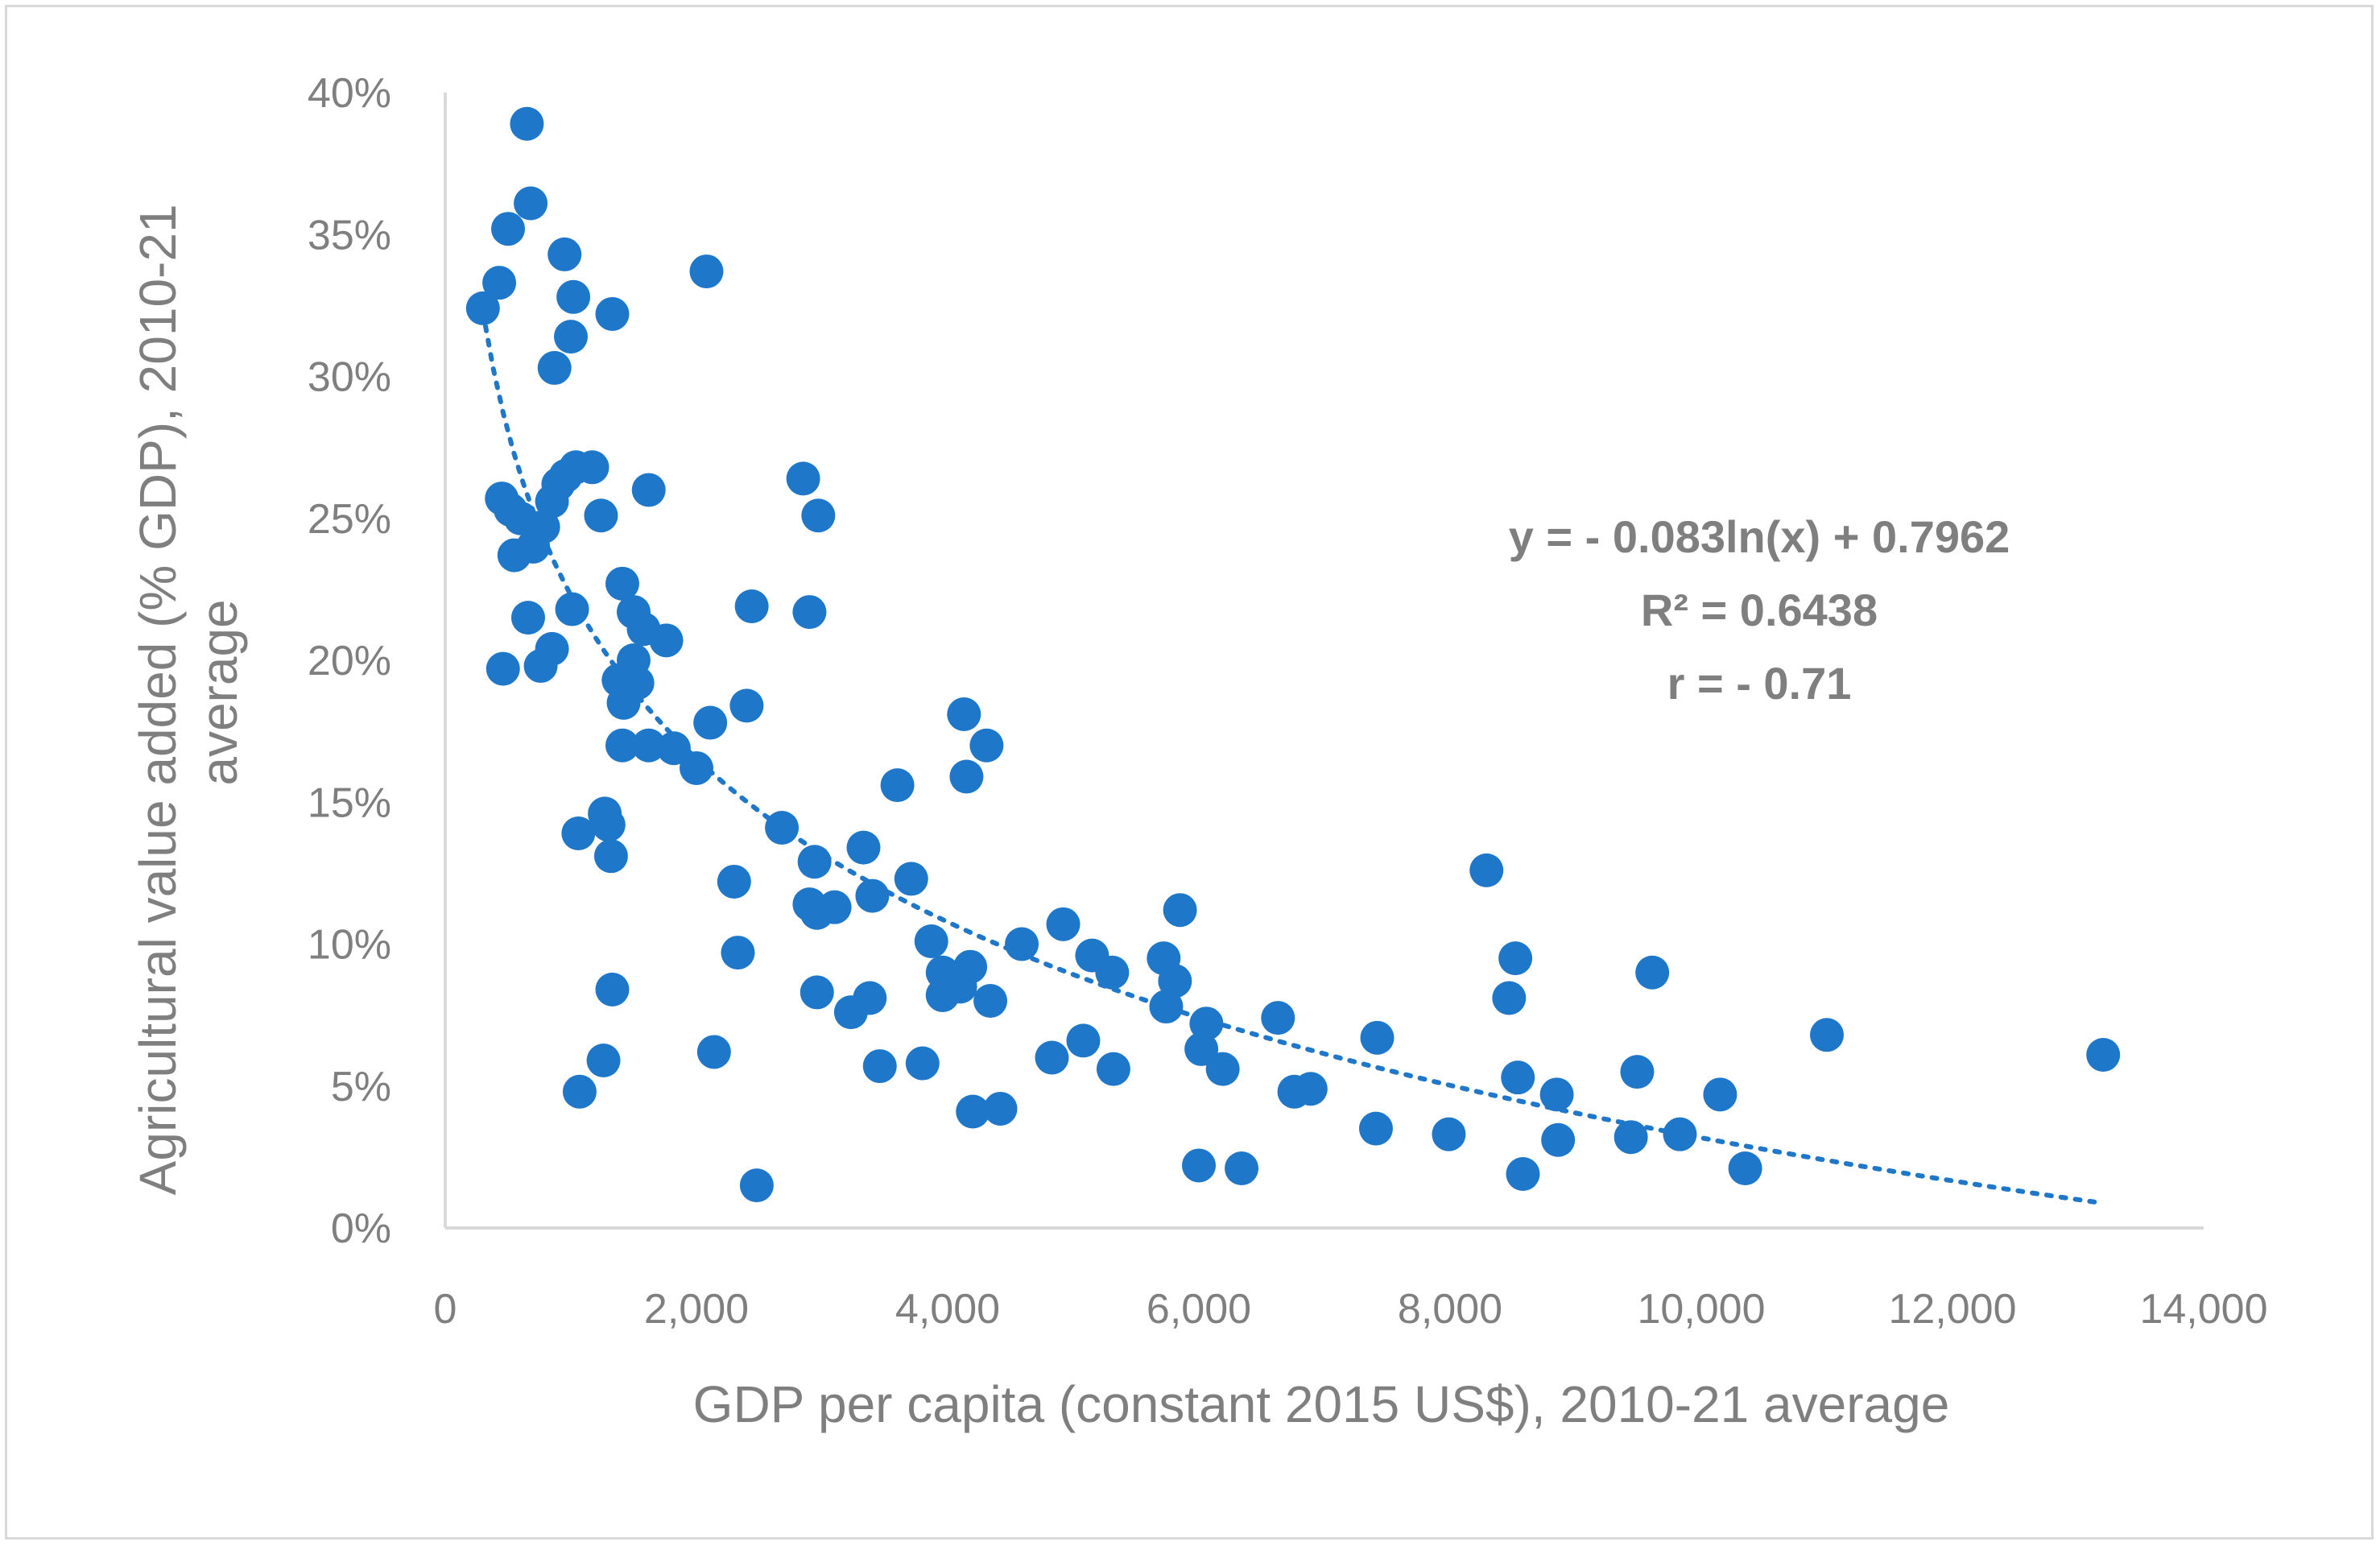 Image resolution: width=2380 pixels, height=1546 pixels. I want to click on x-tick-label: 12,000, so click(1952, 1309).